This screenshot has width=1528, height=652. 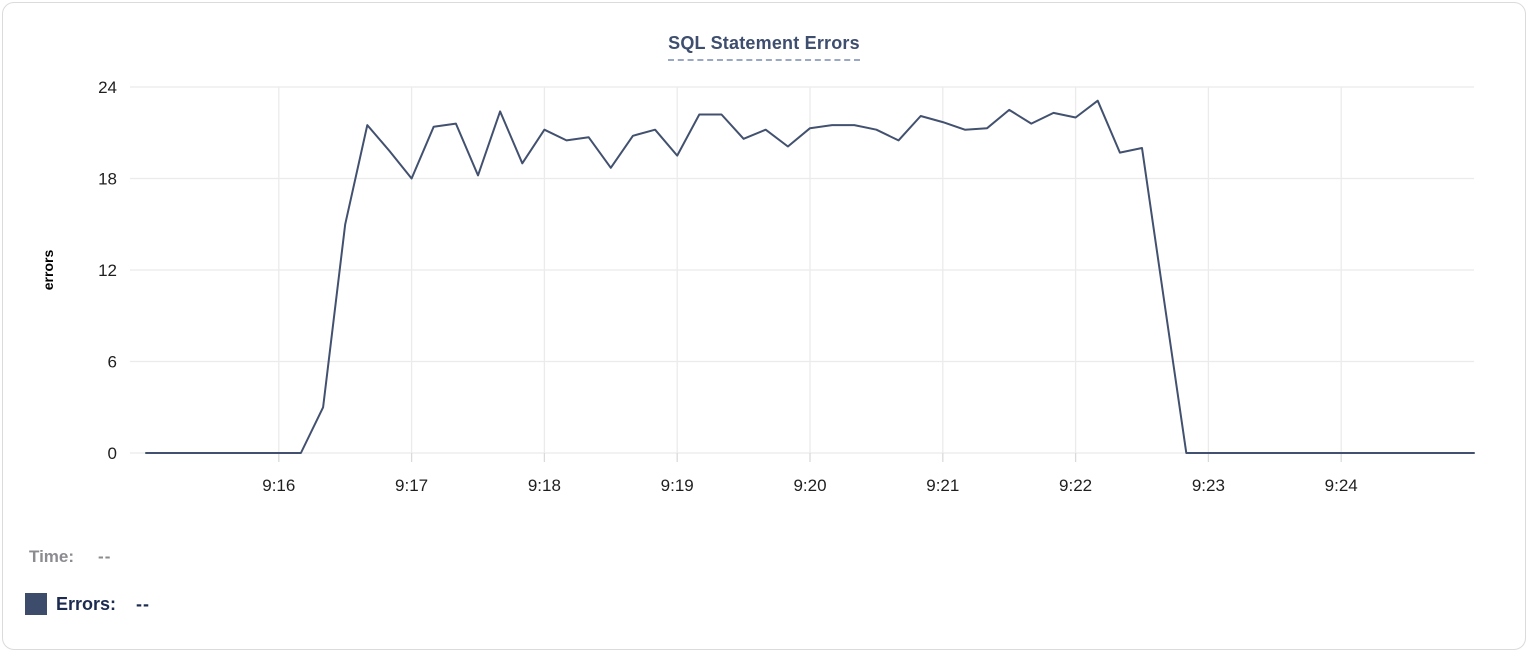 What do you see at coordinates (942, 485) in the screenshot?
I see `x-tick-label: 9:21` at bounding box center [942, 485].